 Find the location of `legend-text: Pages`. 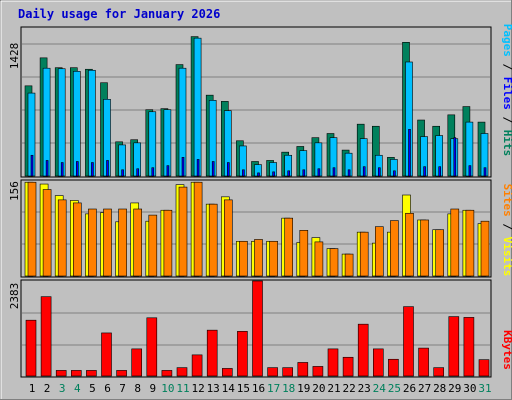

legend-text: Pages is located at coordinates (506, 40).